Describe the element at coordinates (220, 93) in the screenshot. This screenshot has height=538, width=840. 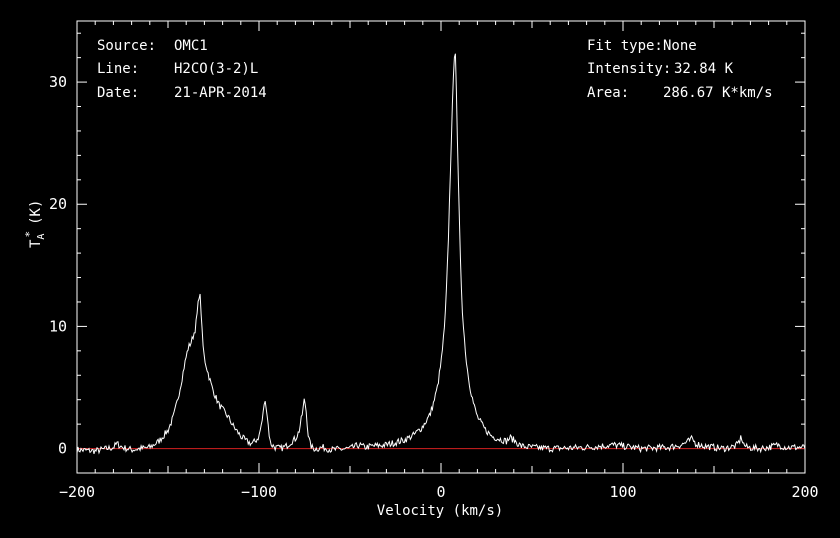
I see `date-value: 21-APR-2014` at that location.